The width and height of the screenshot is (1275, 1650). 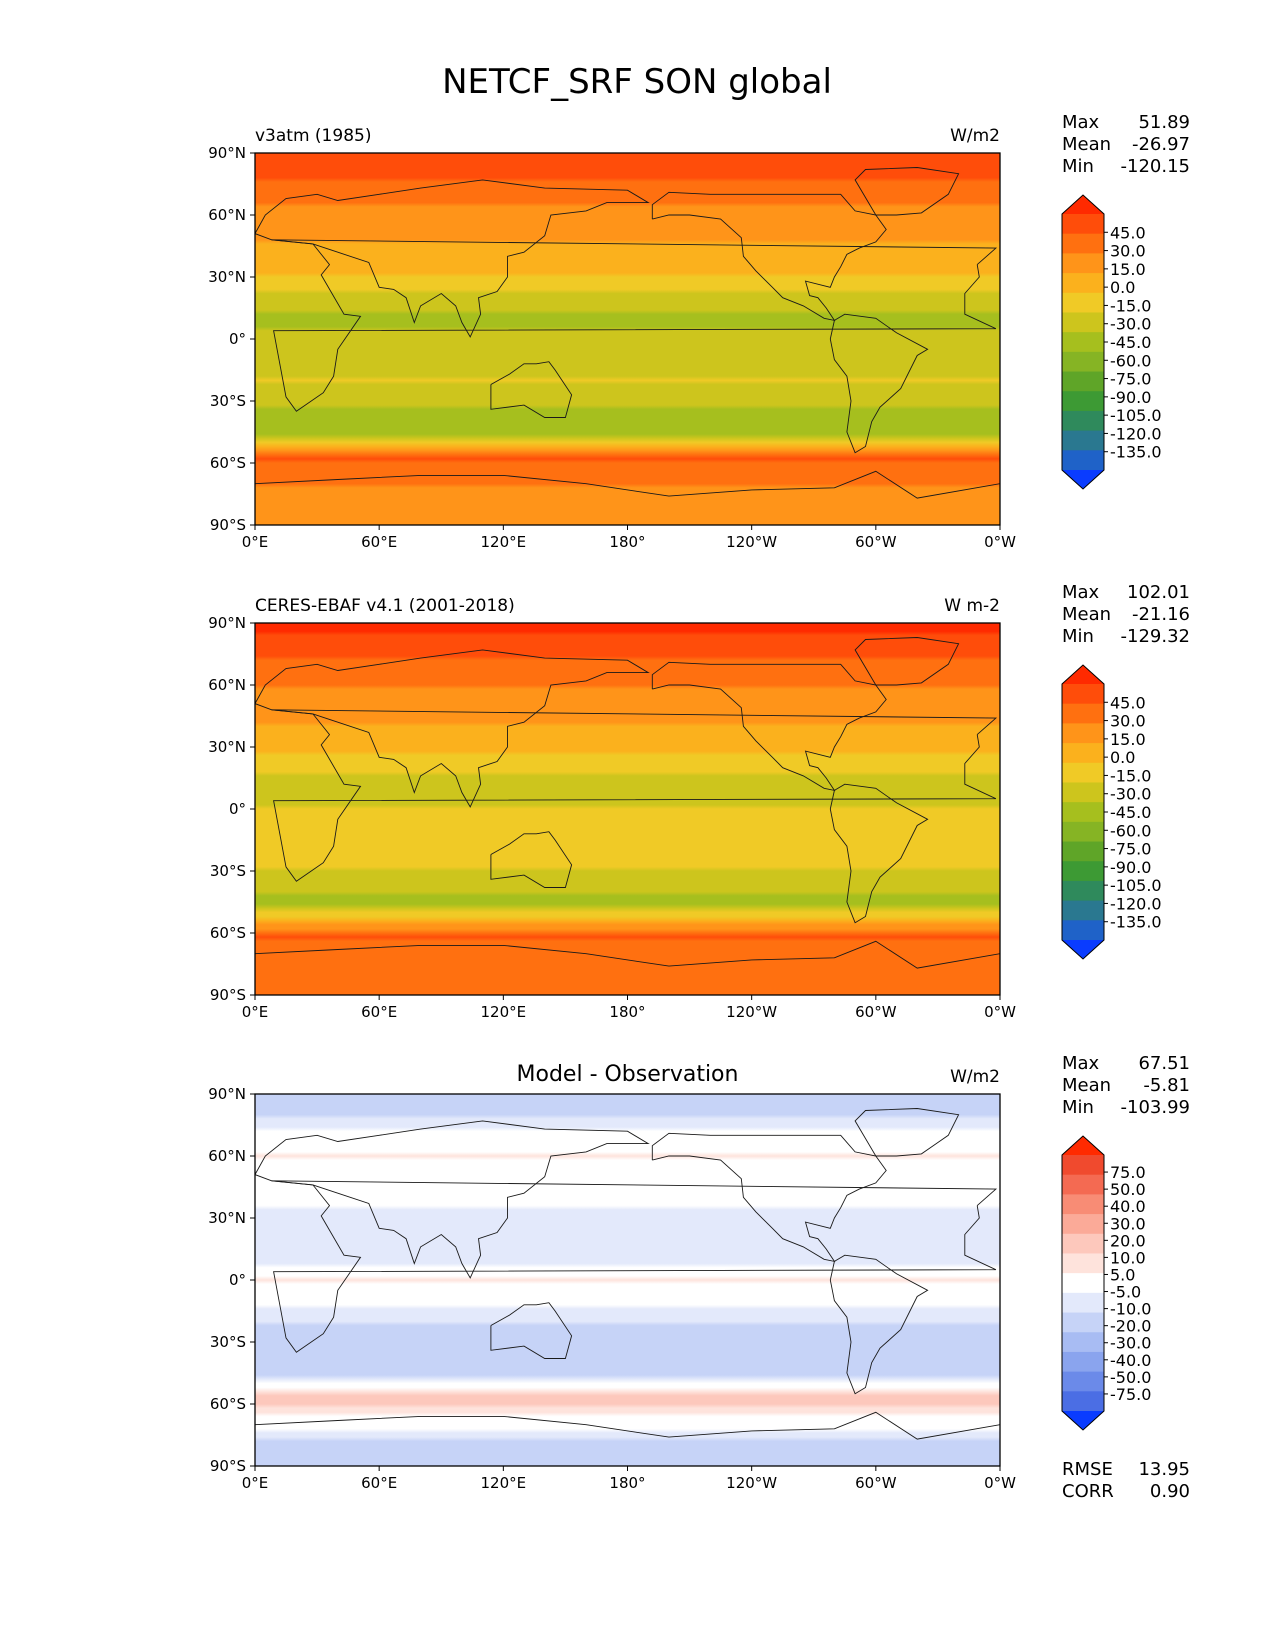 I want to click on x-tick-label: 120°W, so click(x=751, y=1012).